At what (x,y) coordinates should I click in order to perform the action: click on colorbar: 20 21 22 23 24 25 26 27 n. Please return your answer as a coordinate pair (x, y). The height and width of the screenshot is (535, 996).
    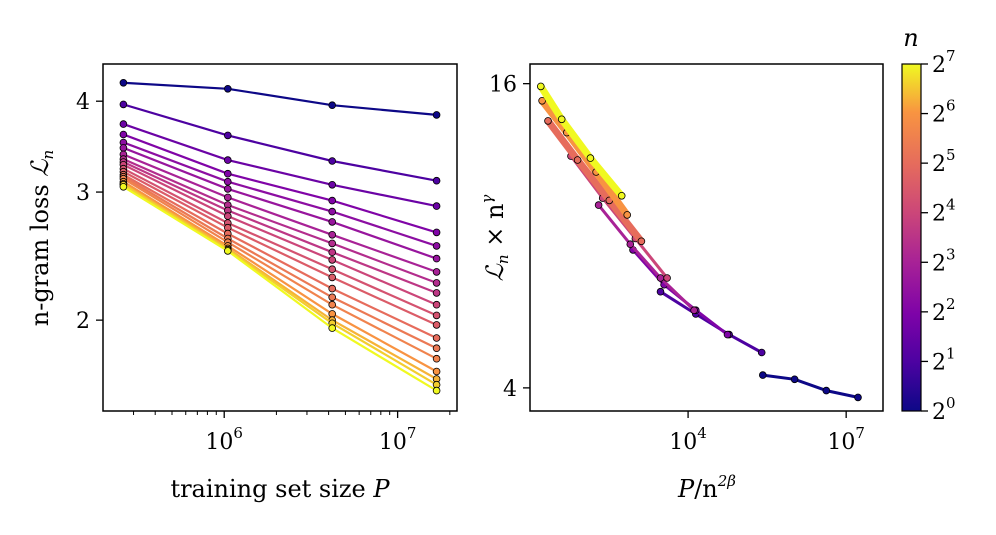
    Looking at the image, I should click on (928, 224).